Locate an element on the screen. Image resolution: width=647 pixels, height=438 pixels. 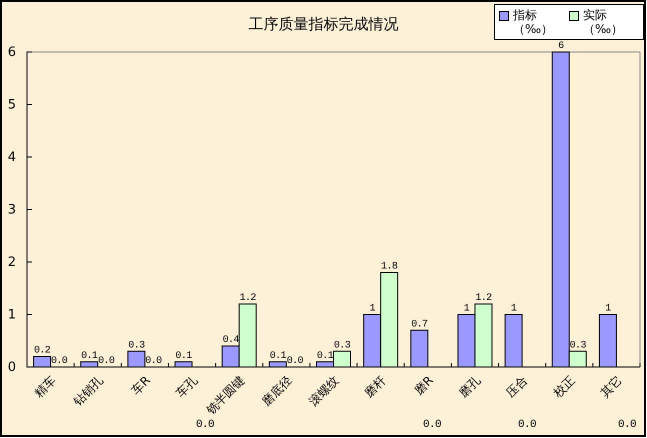
y-tick-label: 0 is located at coordinates (12, 368).